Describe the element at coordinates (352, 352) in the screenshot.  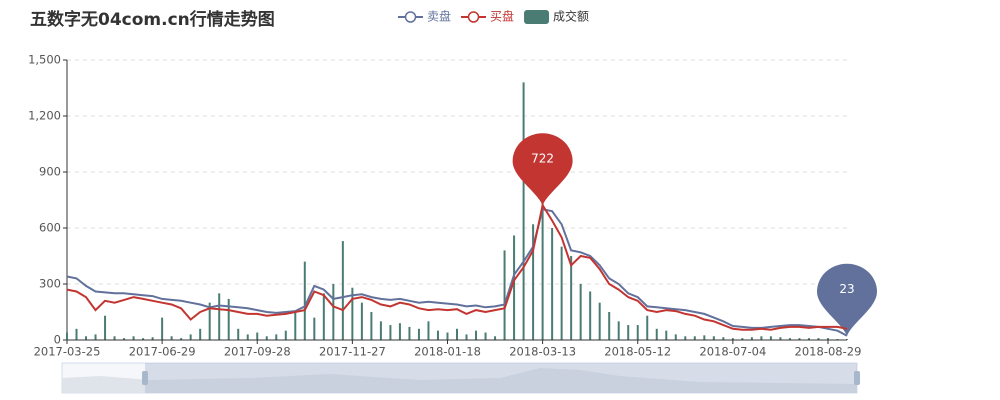
I see `x-tick-label: 2017-11-27` at that location.